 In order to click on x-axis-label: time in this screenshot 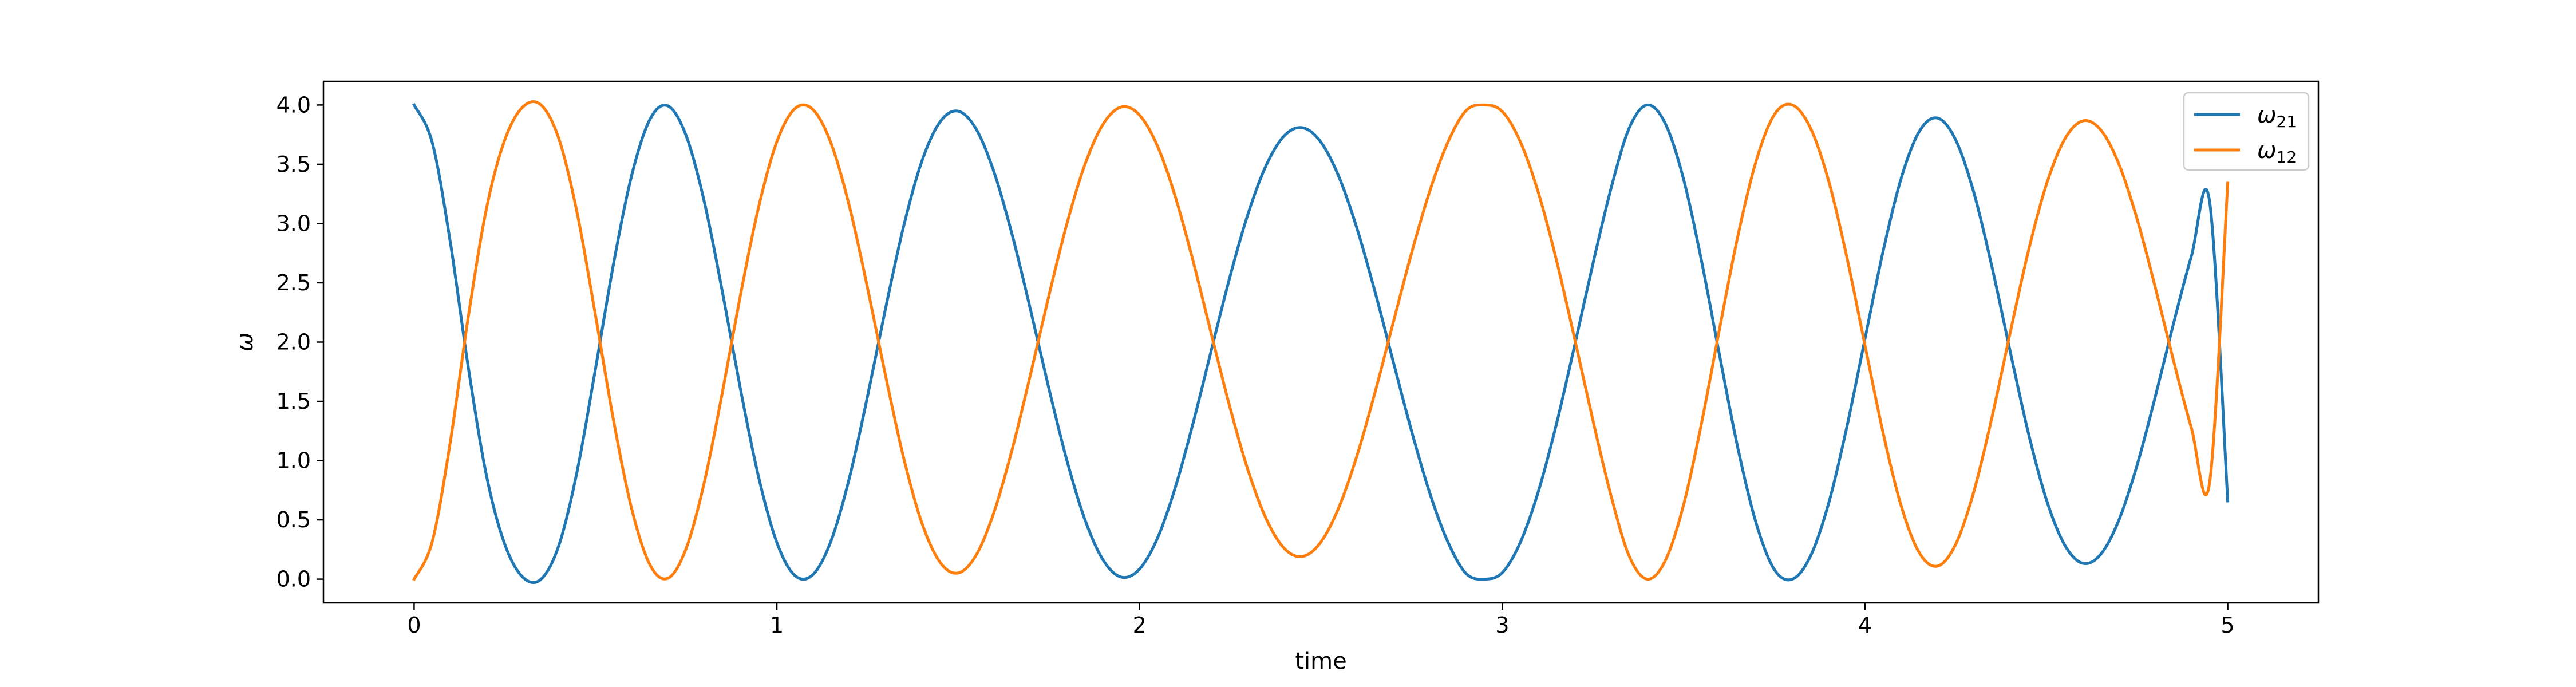, I will do `click(1320, 661)`.